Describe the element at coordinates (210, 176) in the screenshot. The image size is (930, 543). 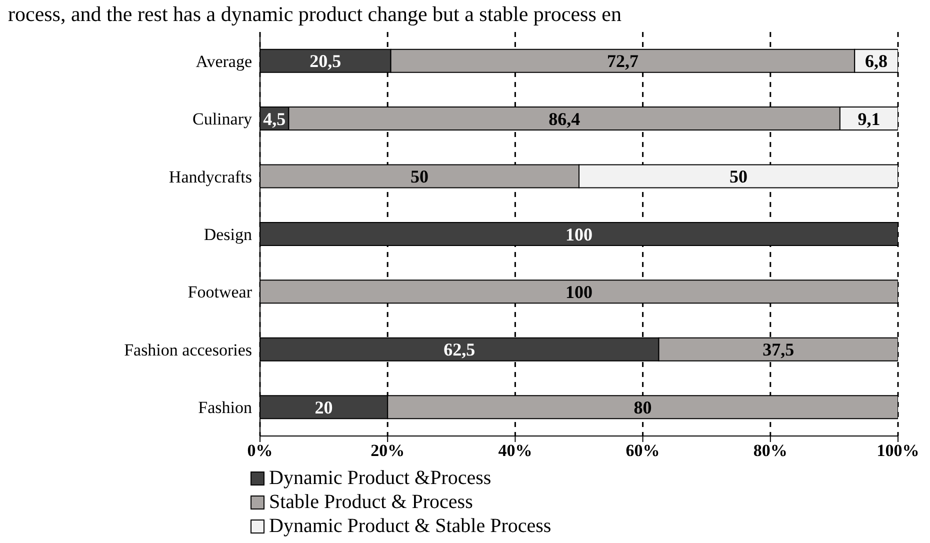
I see `y-tick-label: Handycrafts` at that location.